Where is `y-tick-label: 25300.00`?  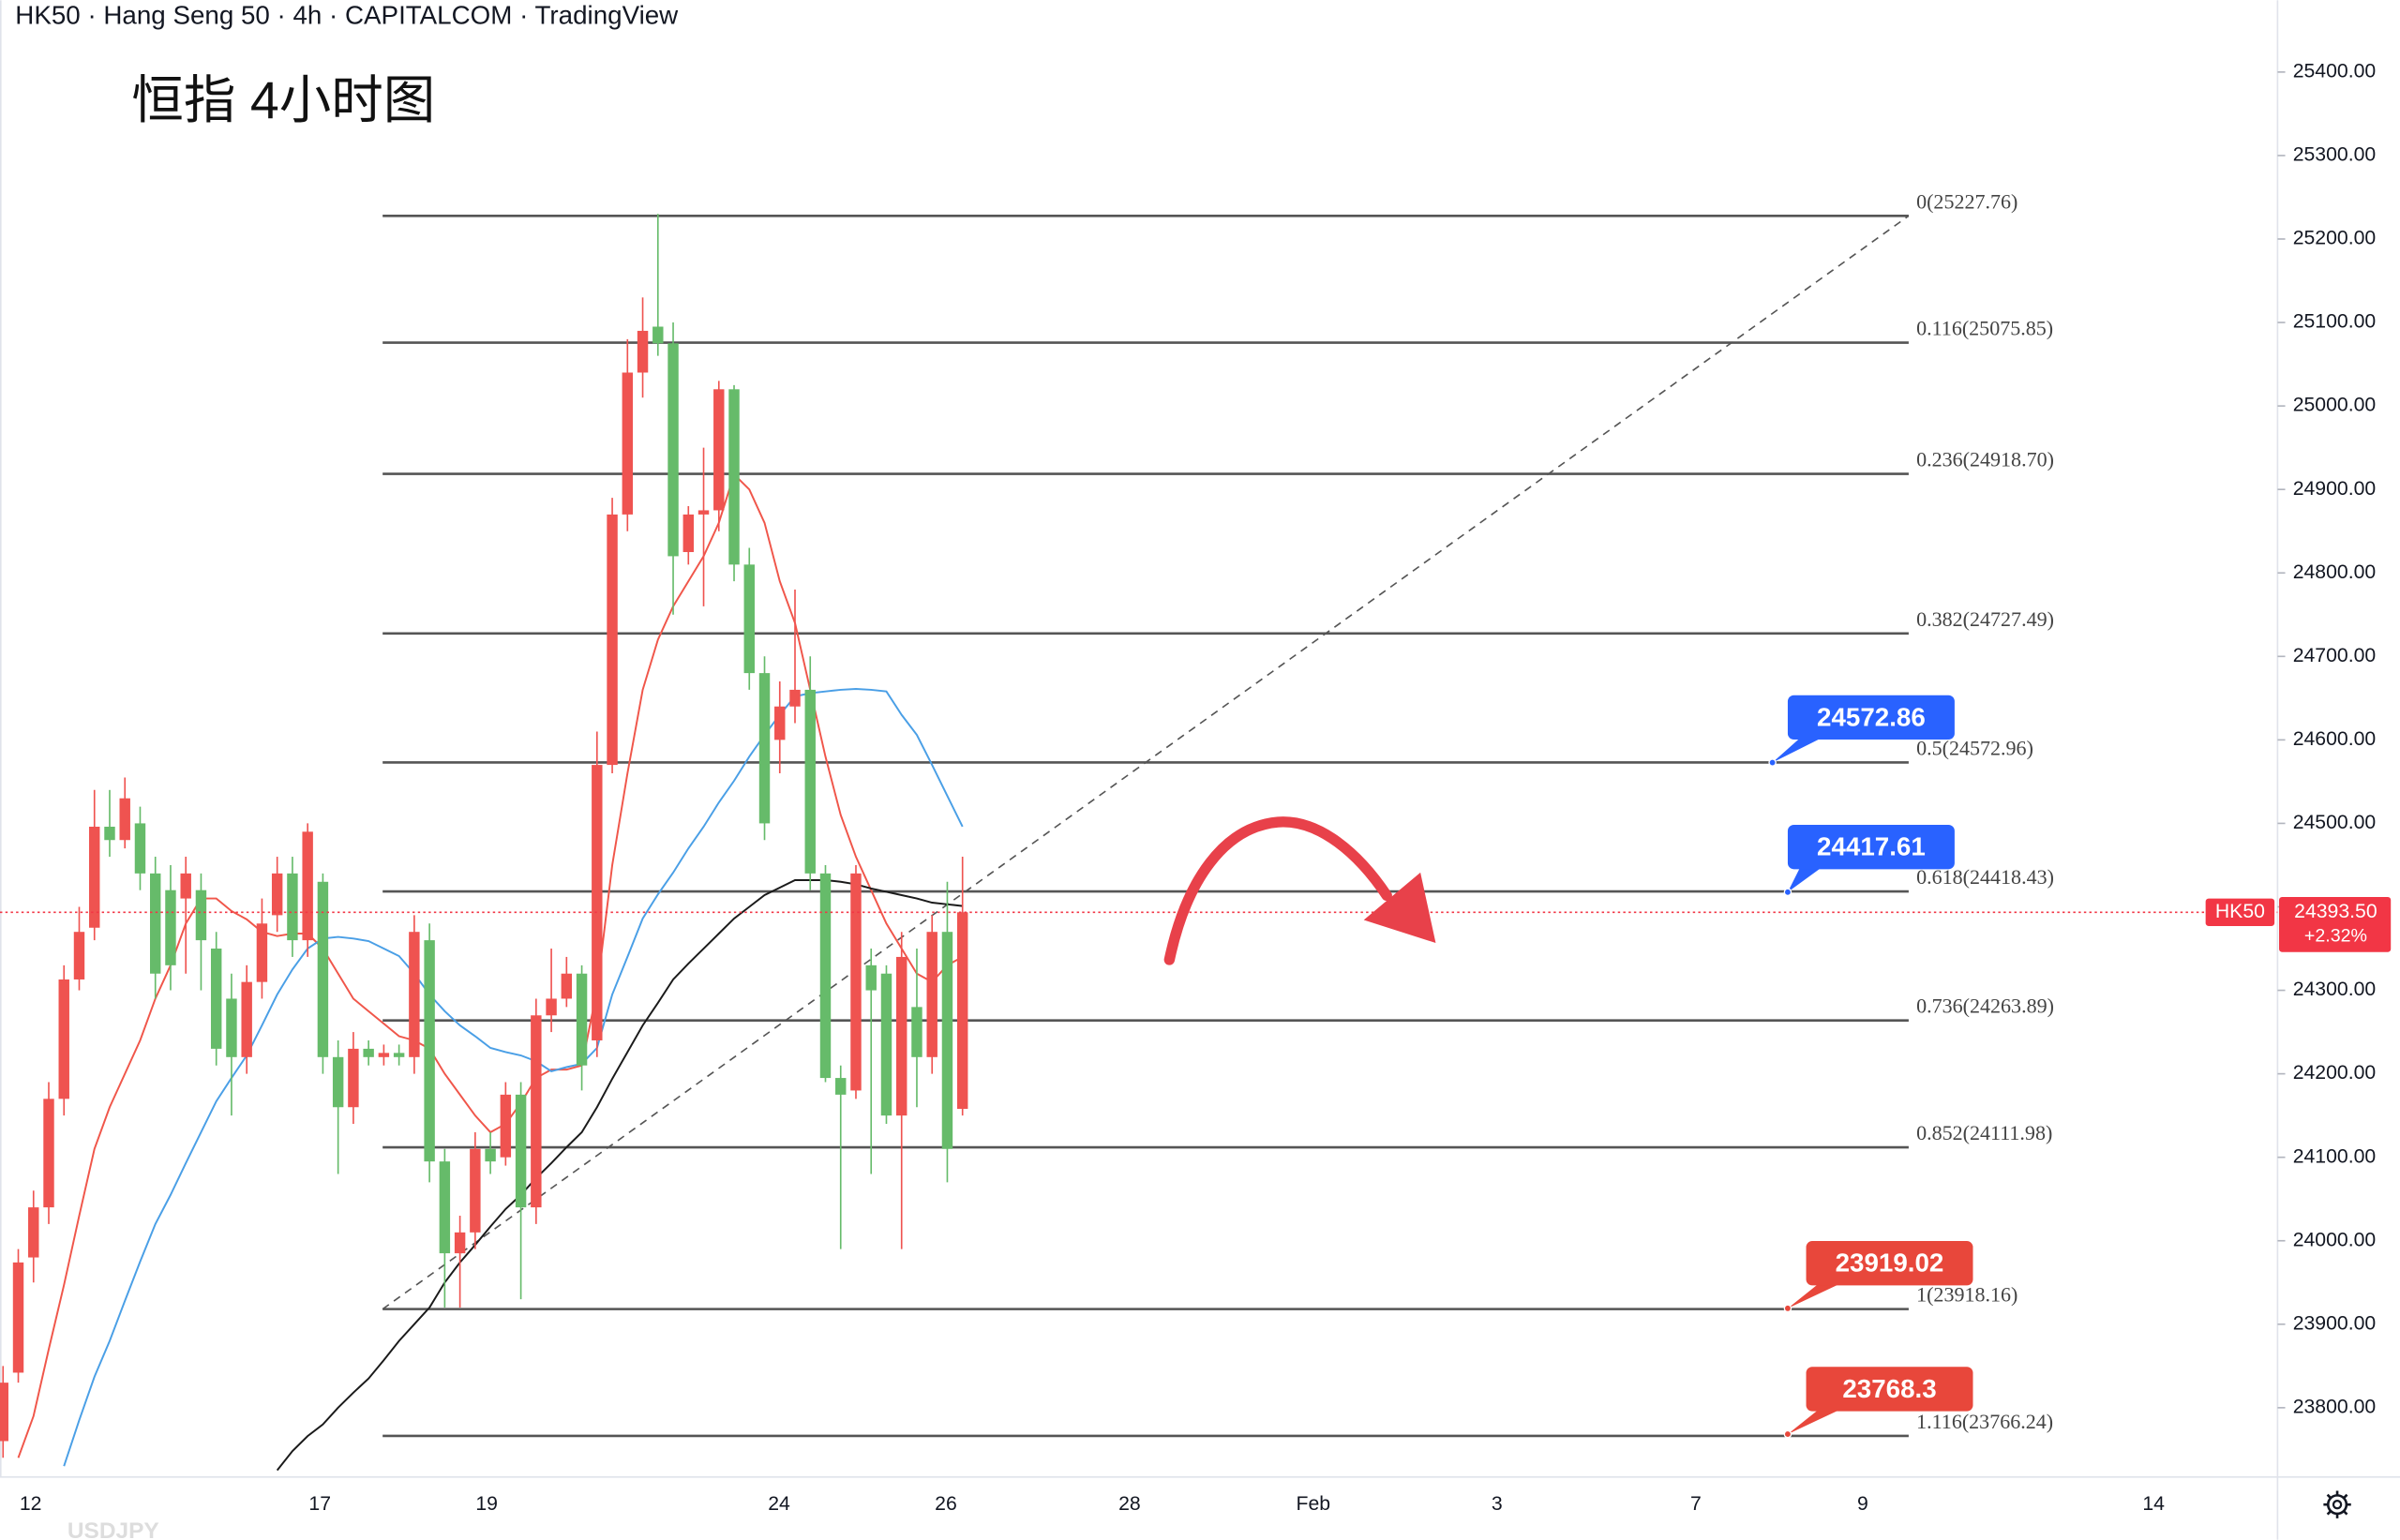 y-tick-label: 25300.00 is located at coordinates (2335, 155).